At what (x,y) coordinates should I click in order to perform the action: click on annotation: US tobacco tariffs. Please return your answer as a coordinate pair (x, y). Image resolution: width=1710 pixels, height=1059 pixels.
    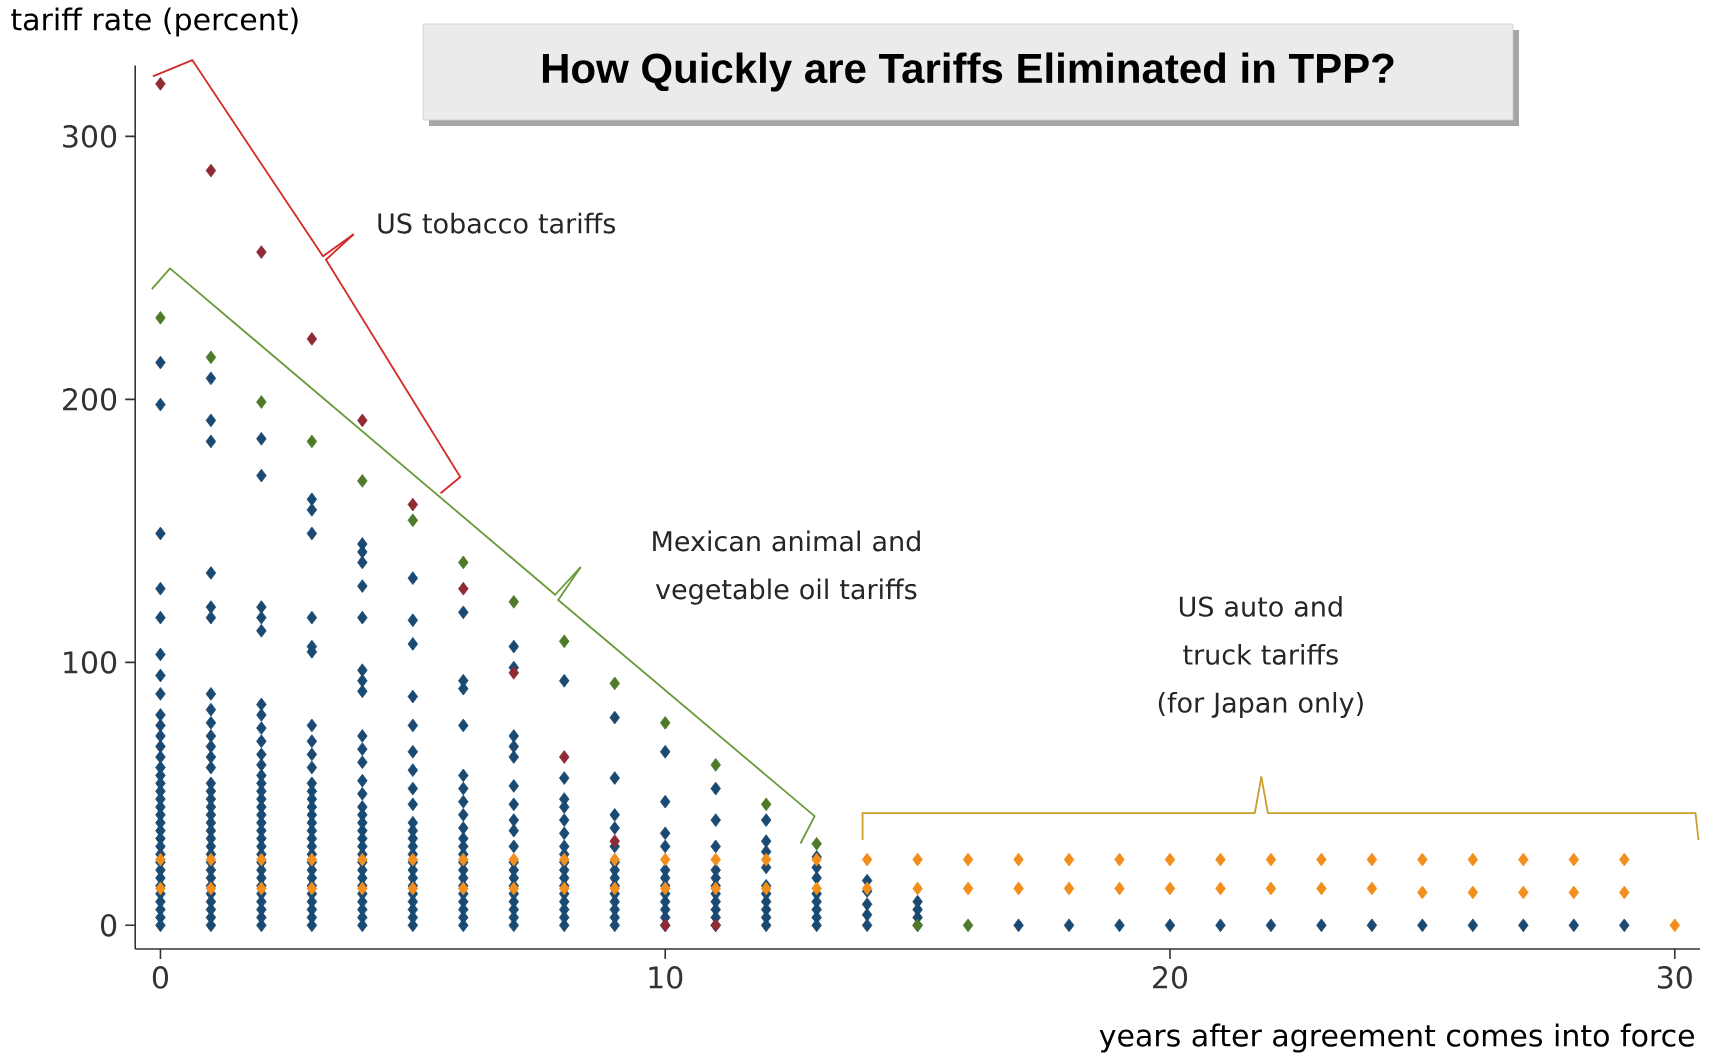
    Looking at the image, I should click on (497, 223).